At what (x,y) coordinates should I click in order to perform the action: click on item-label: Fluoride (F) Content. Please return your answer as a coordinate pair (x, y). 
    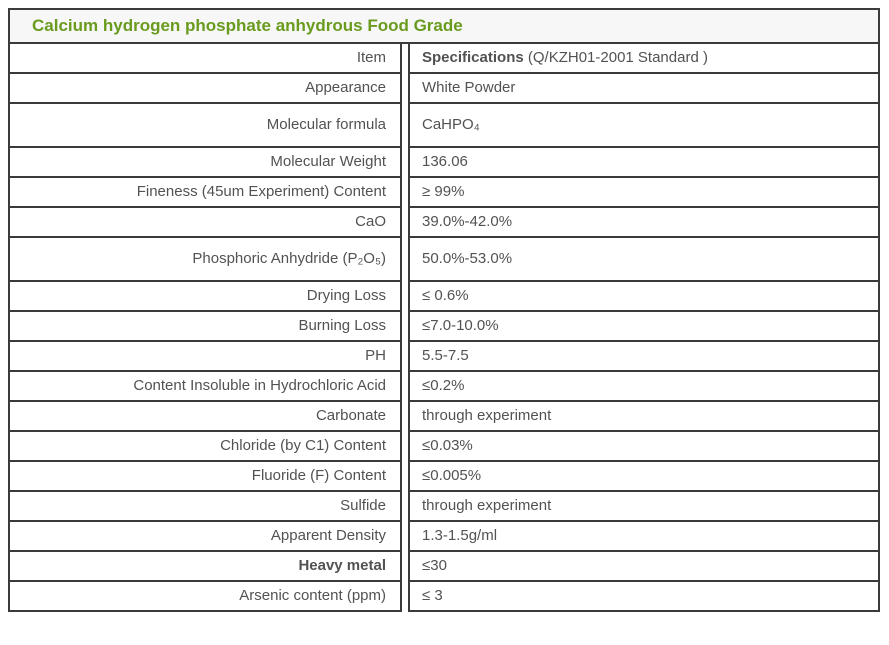
    Looking at the image, I should click on (318, 475).